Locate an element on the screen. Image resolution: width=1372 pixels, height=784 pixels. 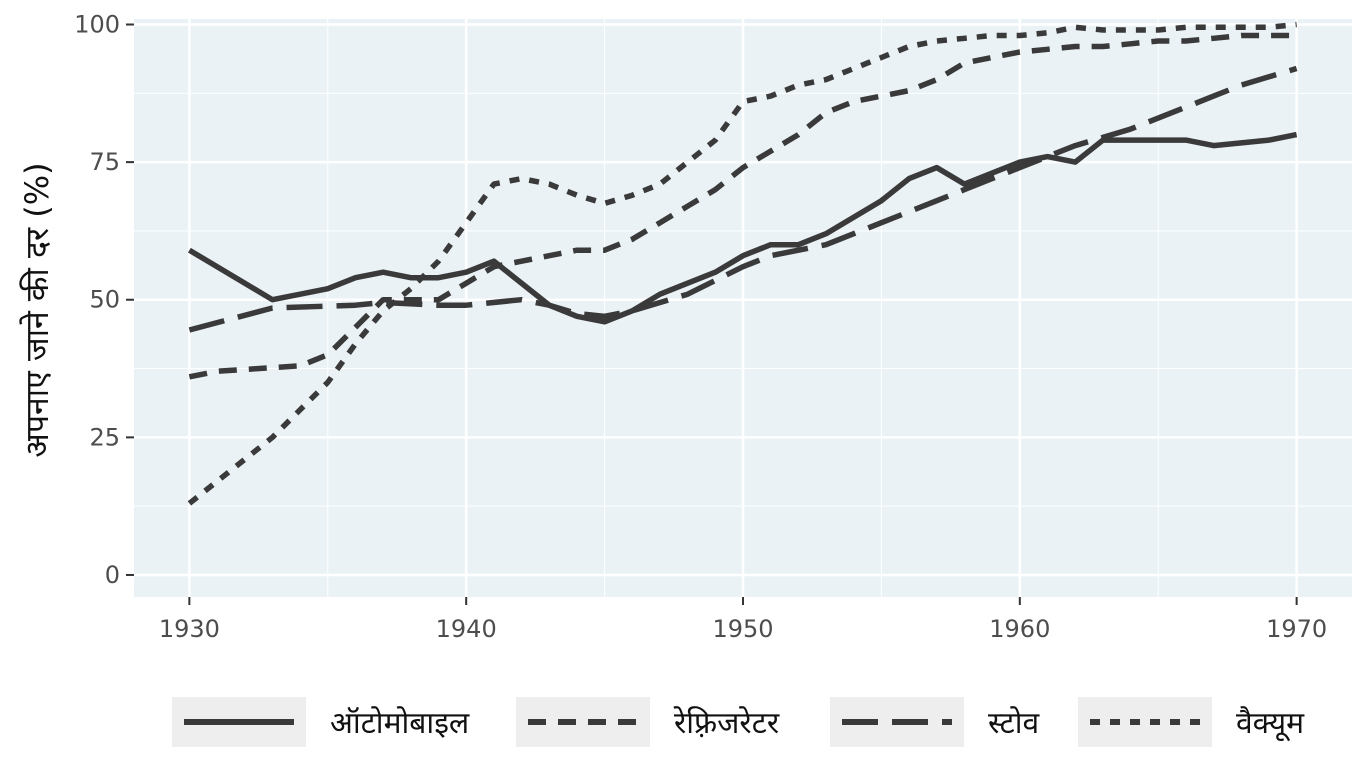
legend-item: वैक्यूम is located at coordinates (1191, 722).